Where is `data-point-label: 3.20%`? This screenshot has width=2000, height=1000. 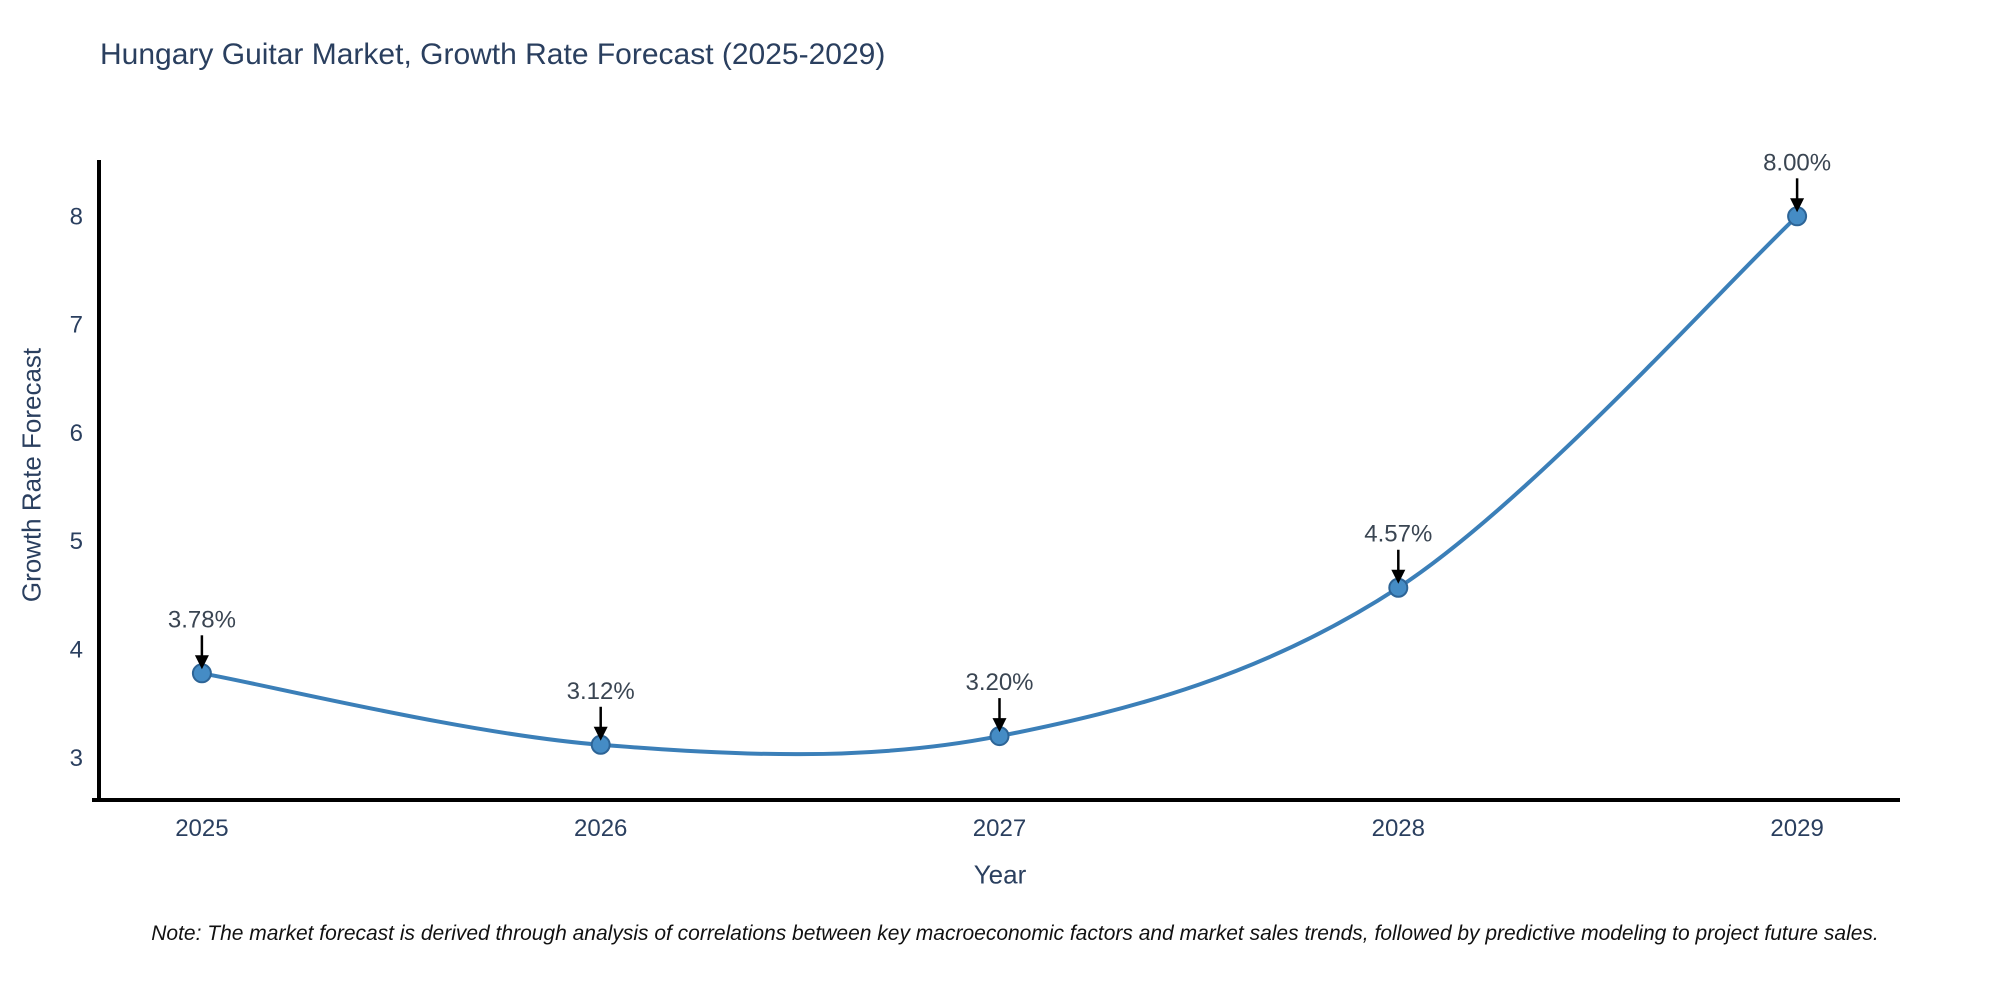
data-point-label: 3.20% is located at coordinates (999, 682).